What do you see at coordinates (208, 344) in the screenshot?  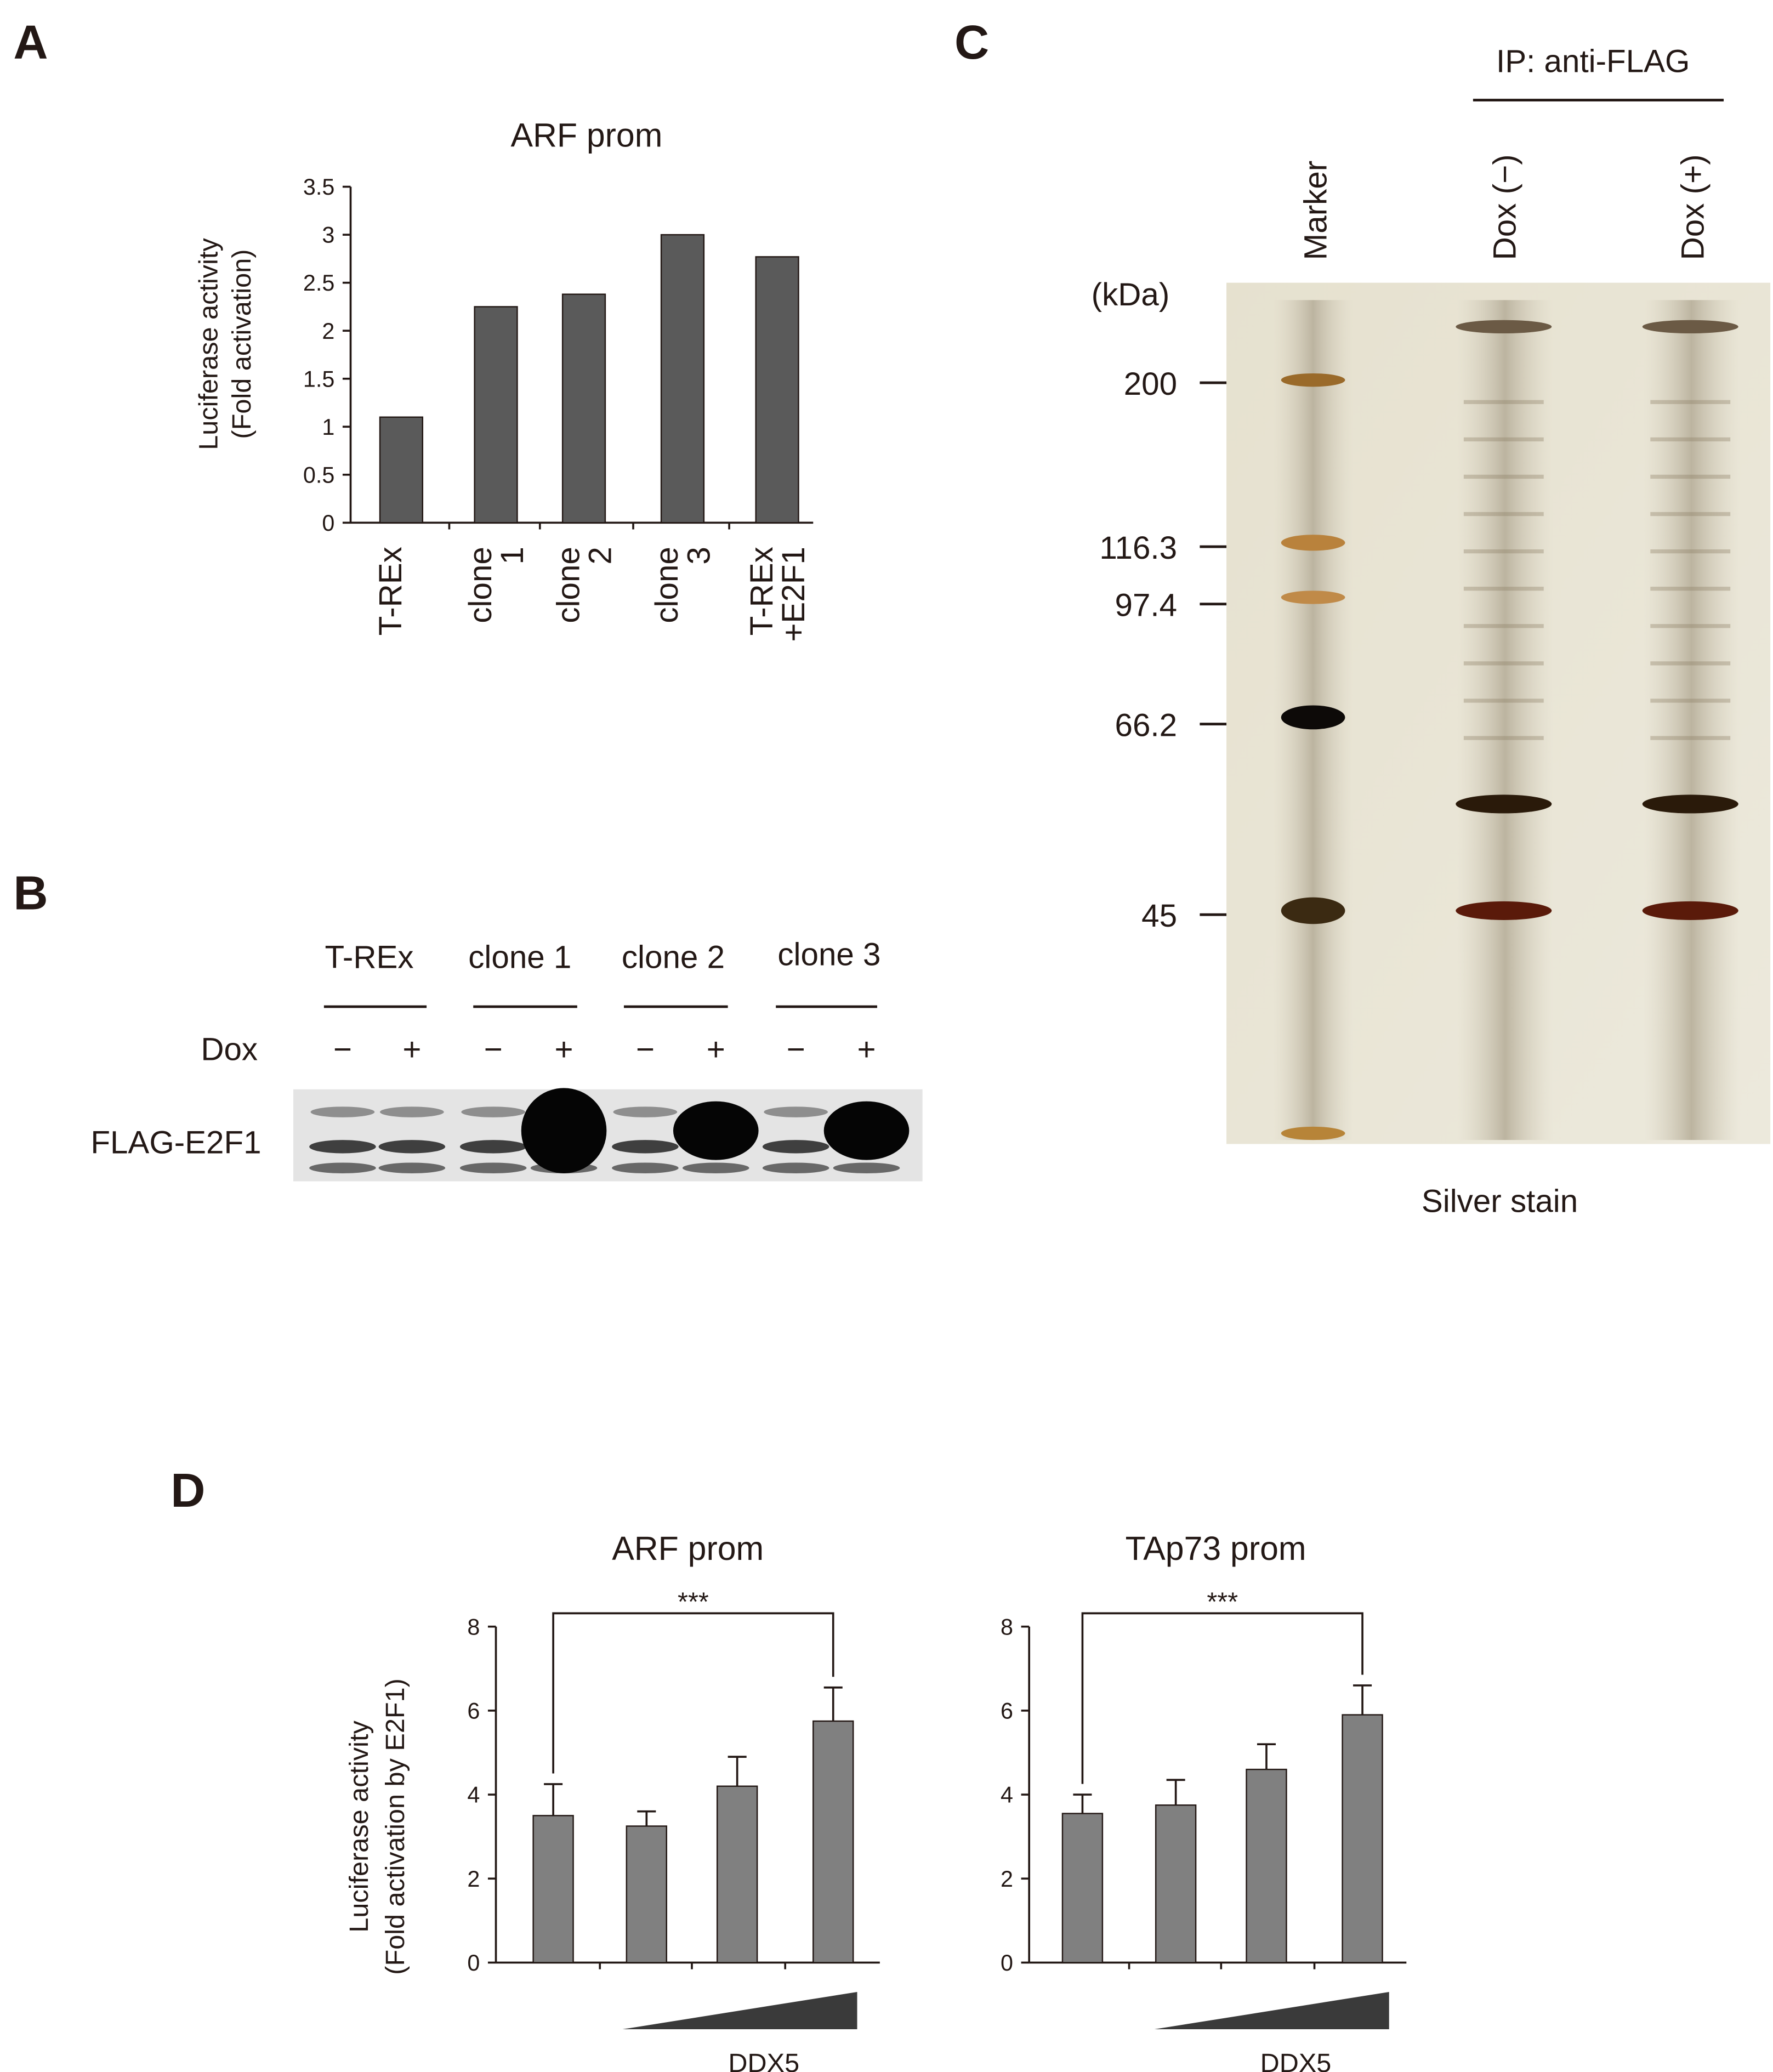 I see `y-axis-label: Luciferase activity` at bounding box center [208, 344].